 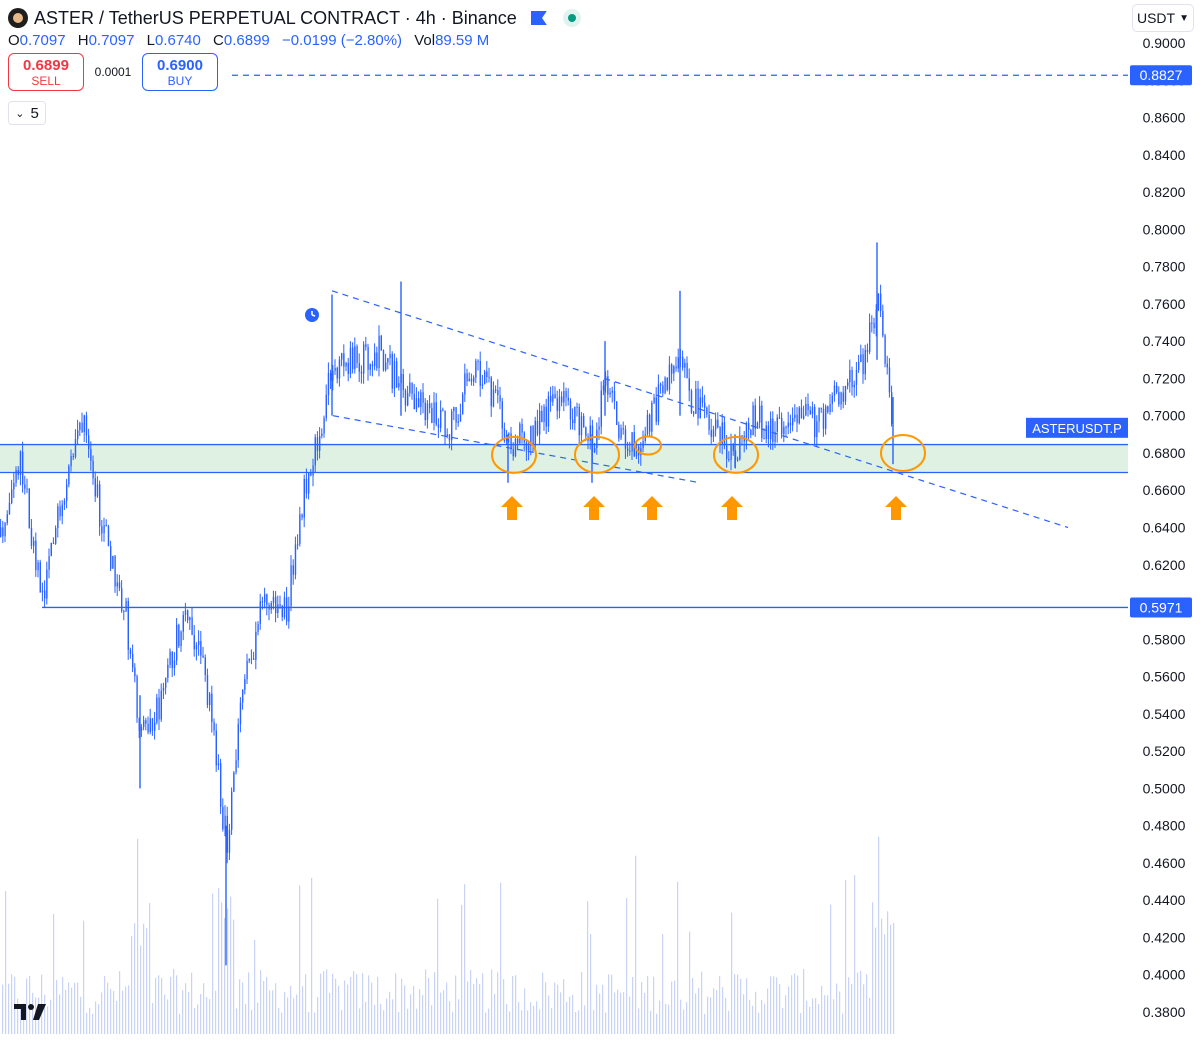 What do you see at coordinates (1163, 18) in the screenshot?
I see `currency-selector: USDT ▼` at bounding box center [1163, 18].